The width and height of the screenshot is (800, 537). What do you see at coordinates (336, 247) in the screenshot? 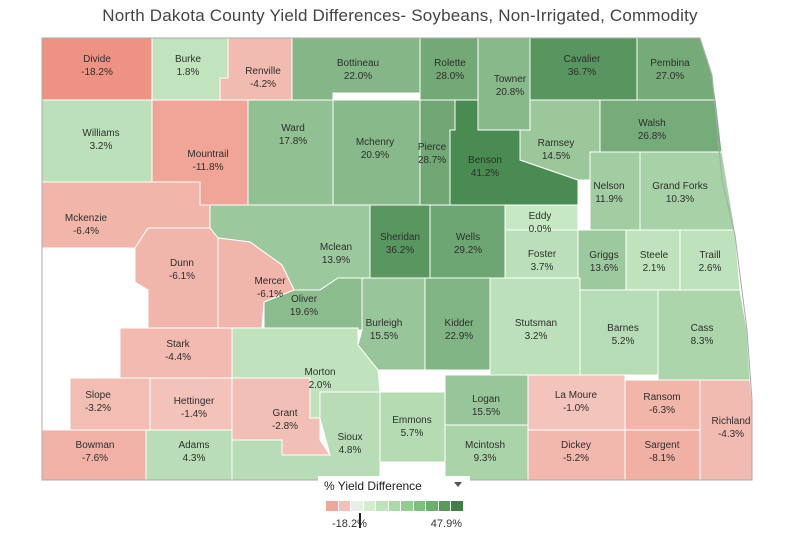
I see `county-name-mclean: Mclean` at bounding box center [336, 247].